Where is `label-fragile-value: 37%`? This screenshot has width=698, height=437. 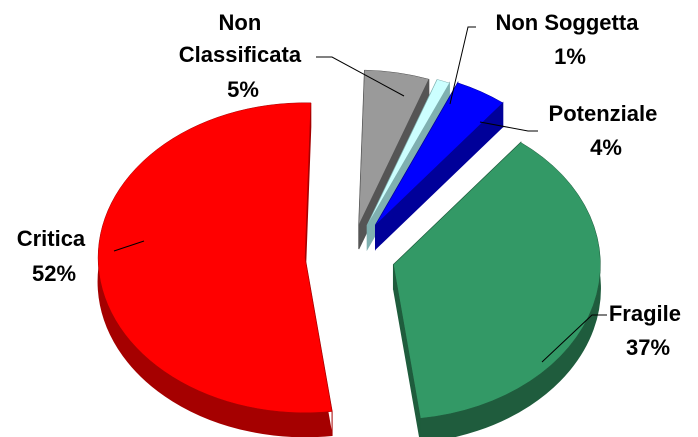
label-fragile-value: 37% is located at coordinates (648, 347).